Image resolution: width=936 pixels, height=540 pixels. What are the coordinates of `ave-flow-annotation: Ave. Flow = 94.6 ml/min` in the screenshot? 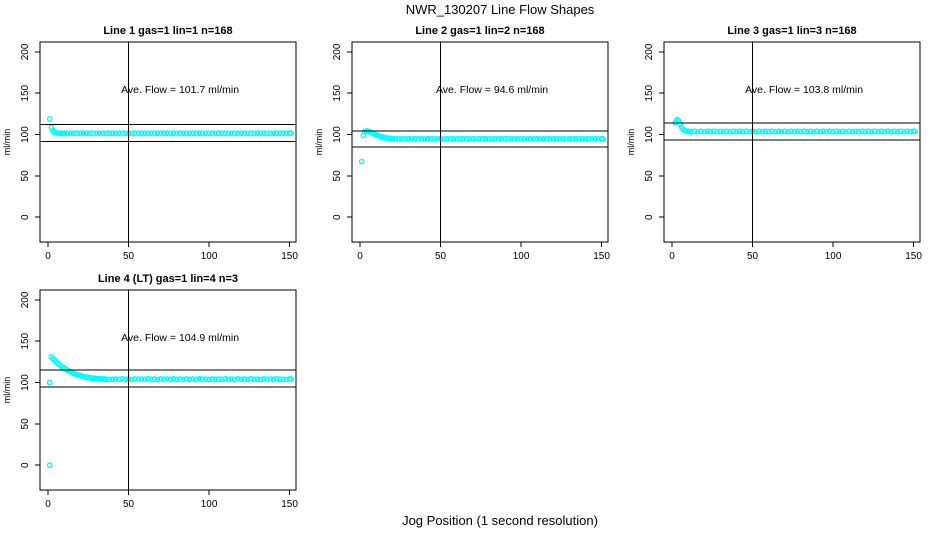 It's located at (492, 90).